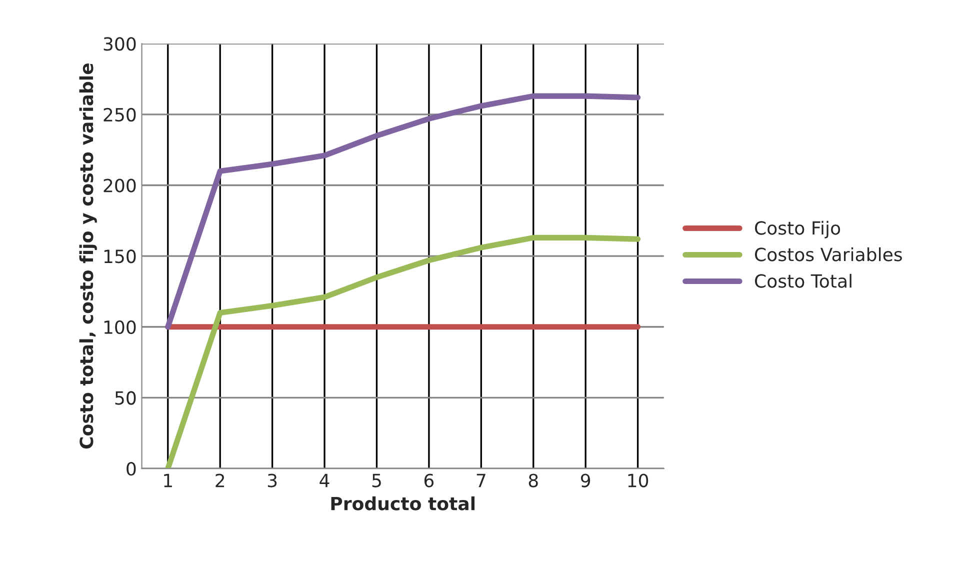 The height and width of the screenshot is (582, 958). Describe the element at coordinates (120, 115) in the screenshot. I see `y-tick-label: 250` at that location.